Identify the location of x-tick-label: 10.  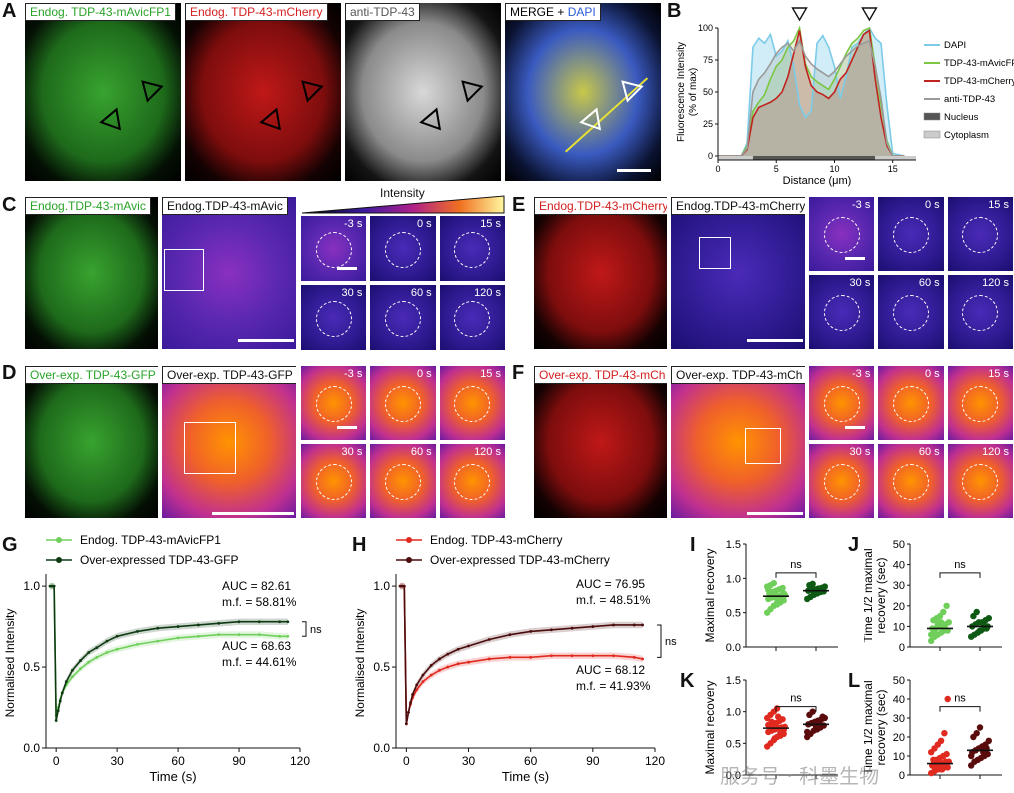
(834, 169).